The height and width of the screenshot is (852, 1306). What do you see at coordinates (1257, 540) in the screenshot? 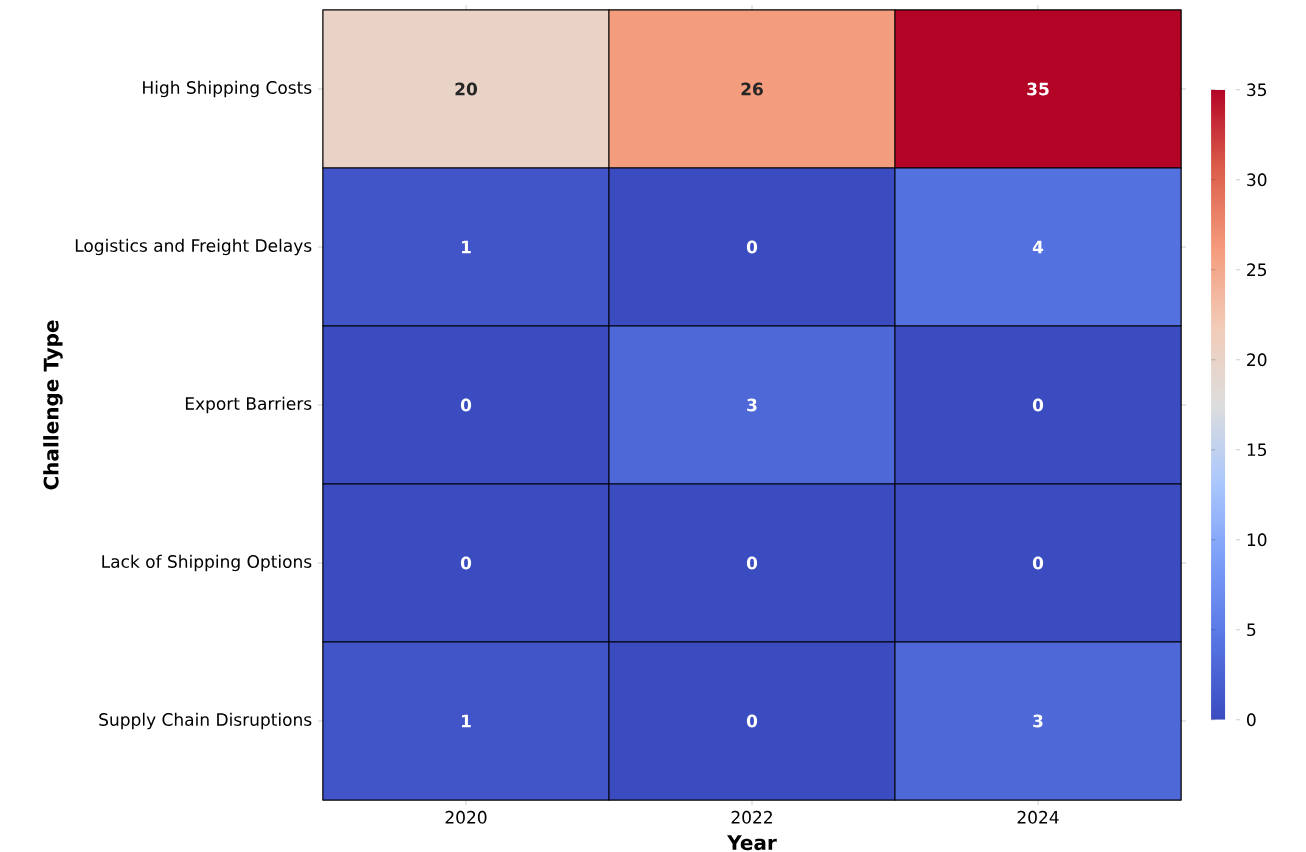
I see `color-bar-label: 10` at bounding box center [1257, 540].